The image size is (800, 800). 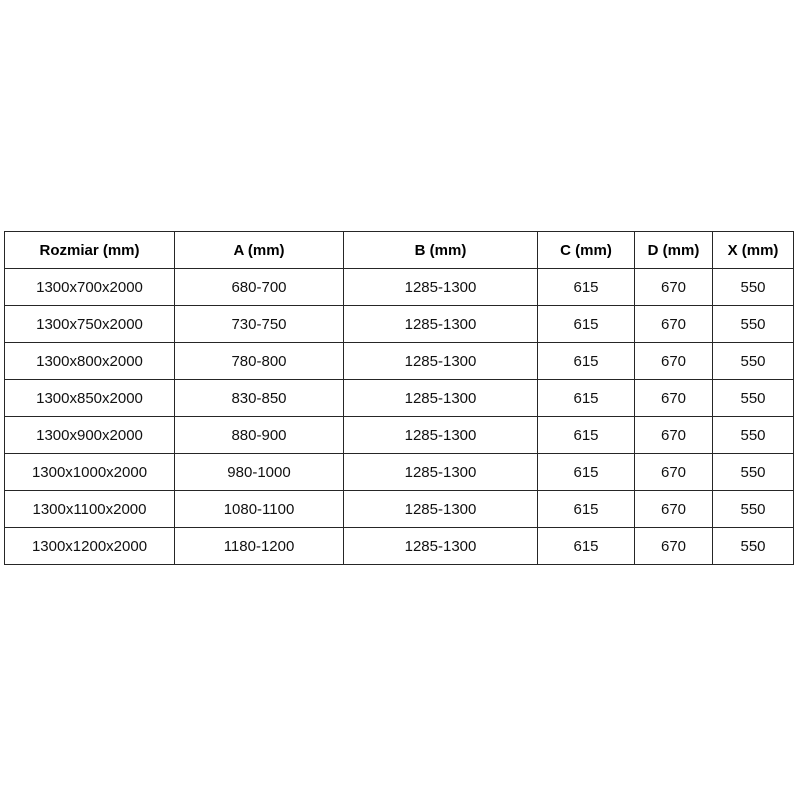 What do you see at coordinates (259, 250) in the screenshot?
I see `column-header-a: A (mm)` at bounding box center [259, 250].